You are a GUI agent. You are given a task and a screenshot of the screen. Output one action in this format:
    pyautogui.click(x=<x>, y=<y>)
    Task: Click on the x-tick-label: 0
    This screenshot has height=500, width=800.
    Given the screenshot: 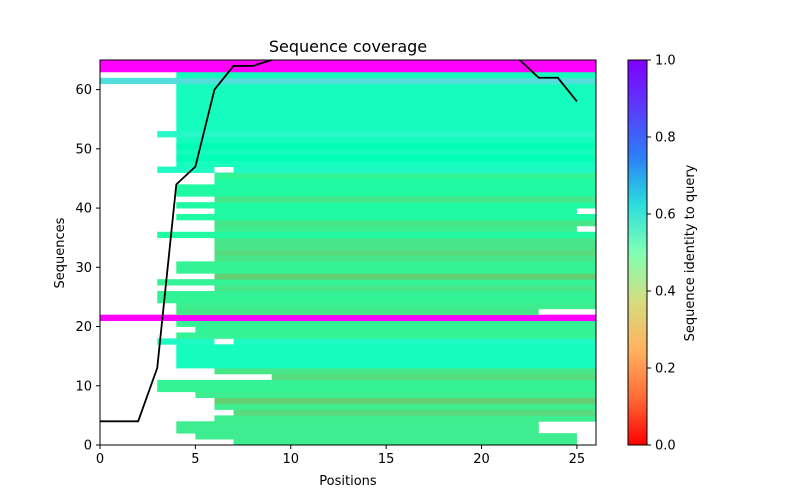 What is the action you would take?
    pyautogui.click(x=100, y=459)
    